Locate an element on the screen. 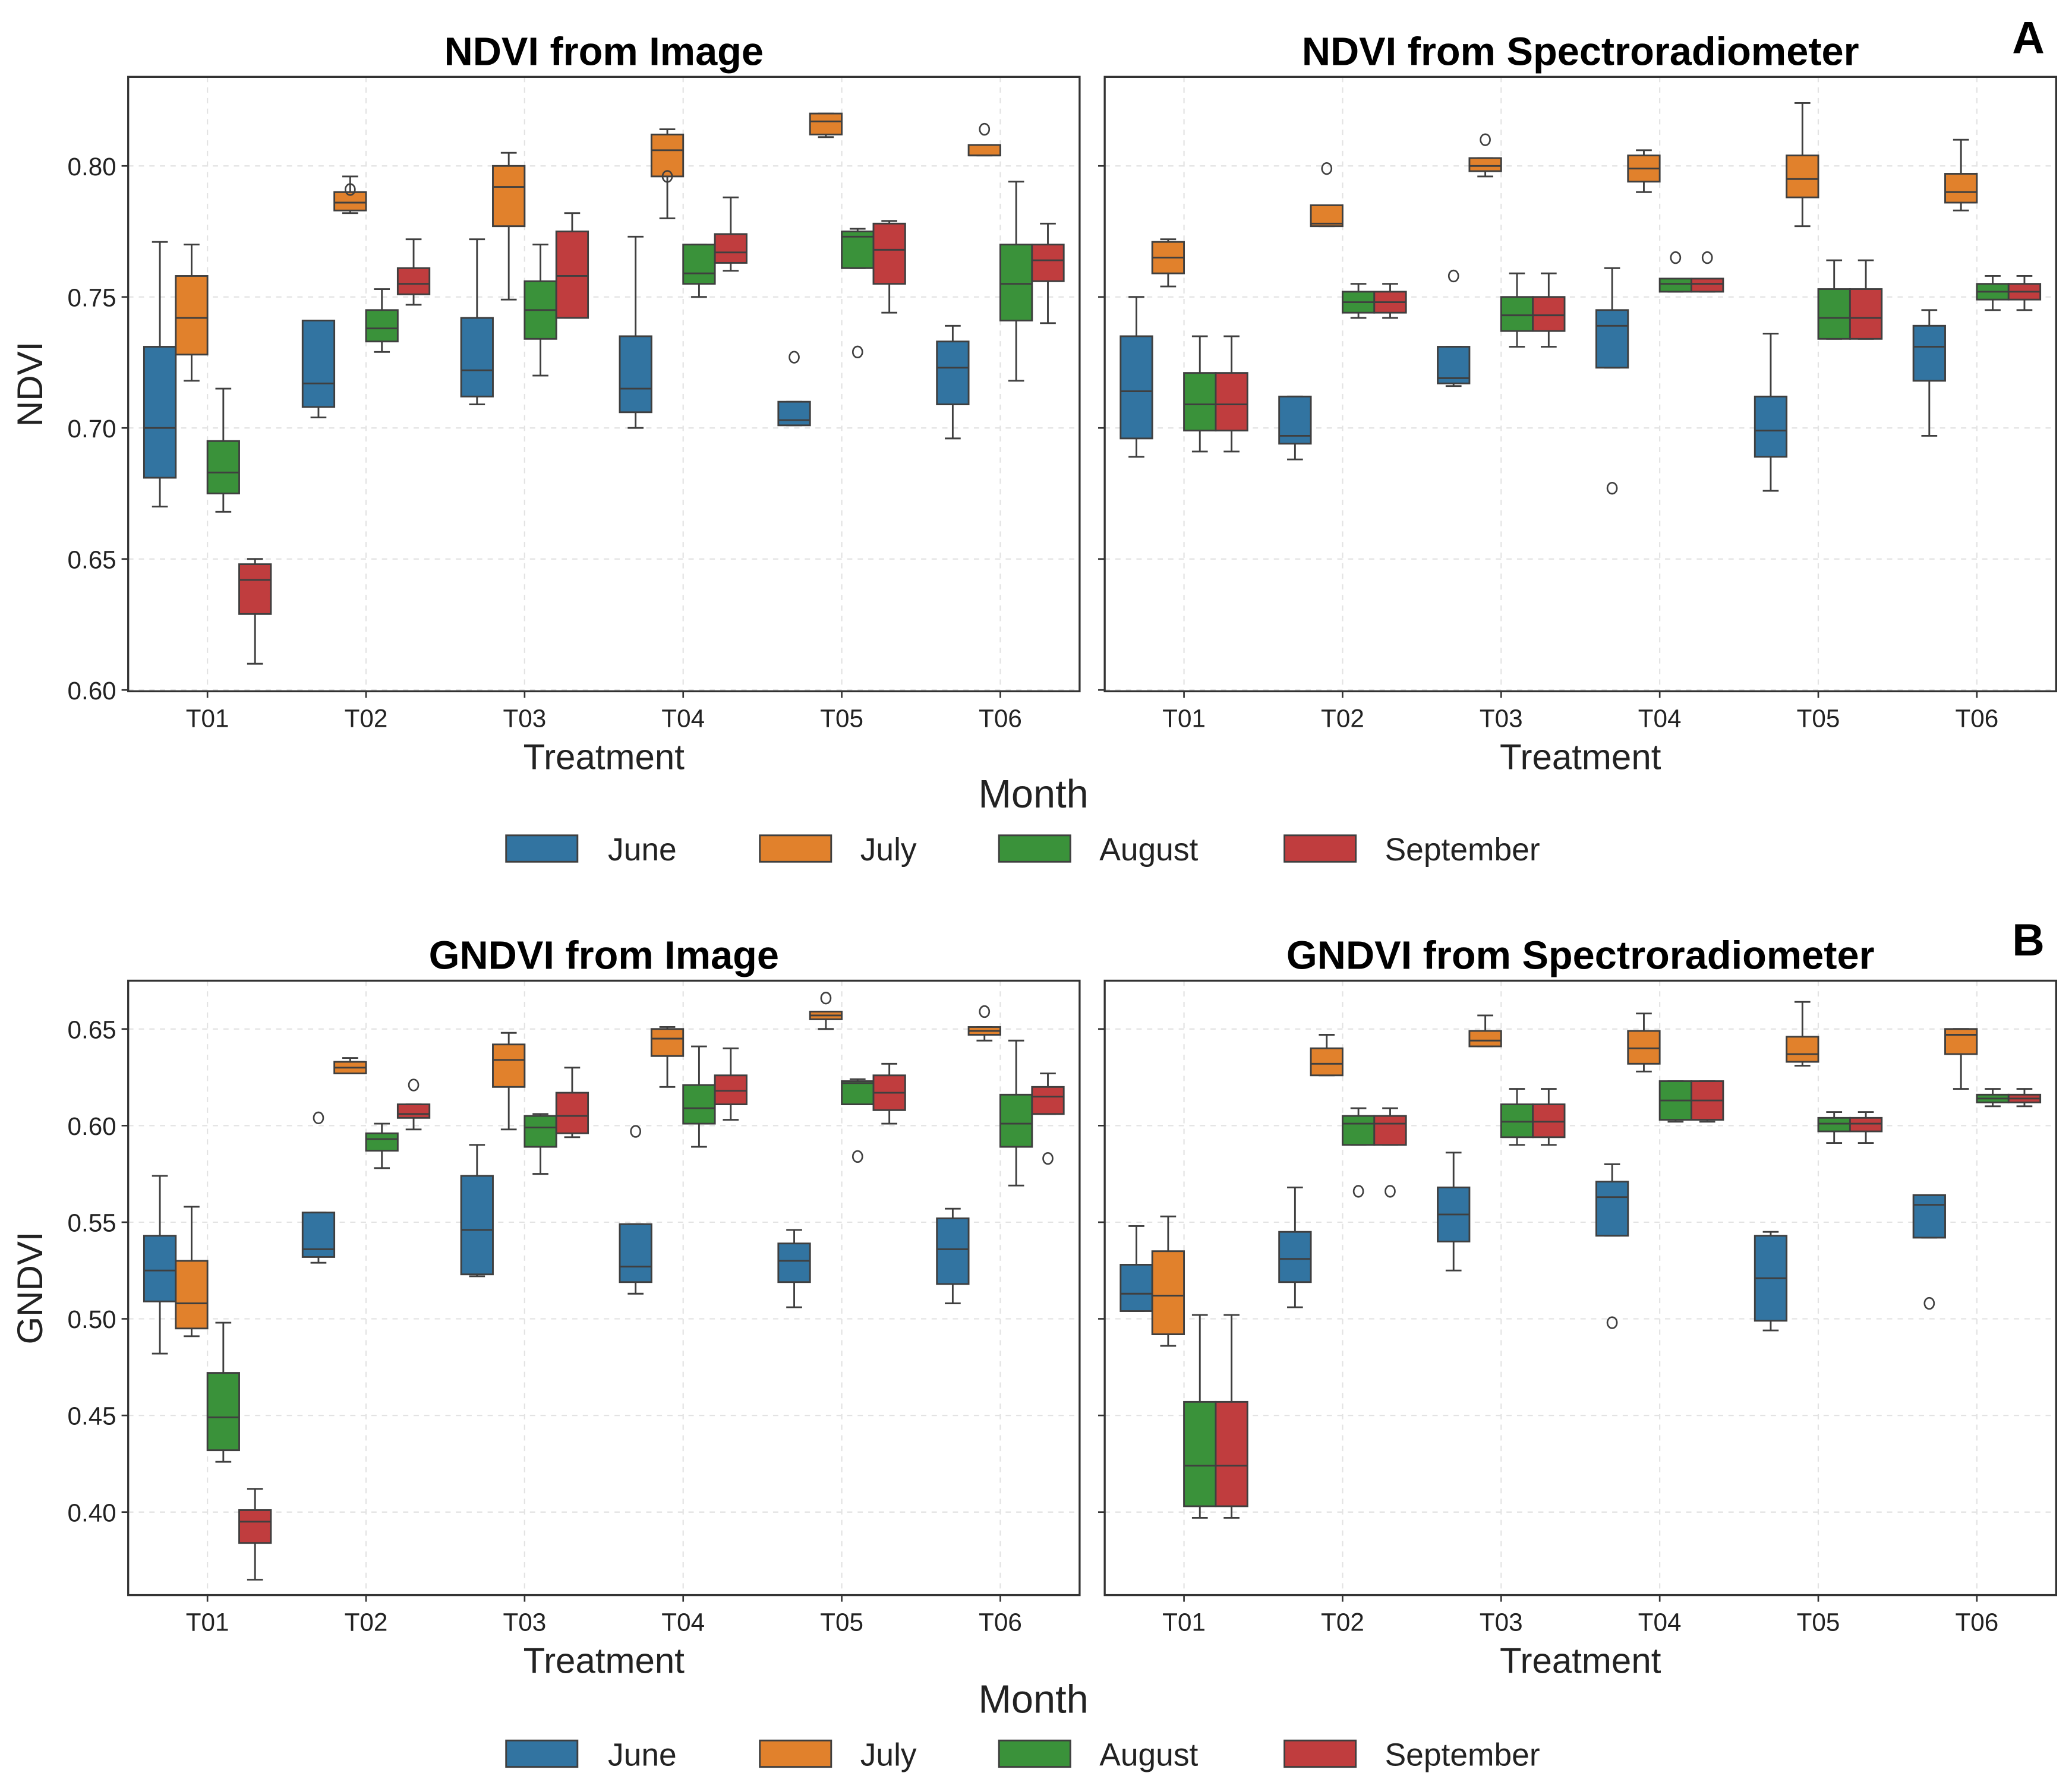  x-tick-label: T02 is located at coordinates (366, 1622).